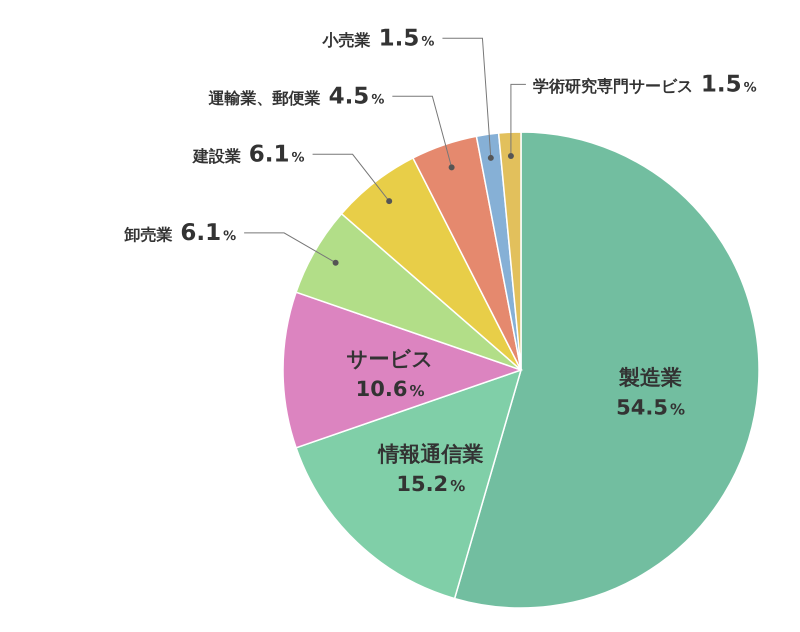 The image size is (800, 632). What do you see at coordinates (147, 234) in the screenshot?
I see `slice-label: 卸売業` at bounding box center [147, 234].